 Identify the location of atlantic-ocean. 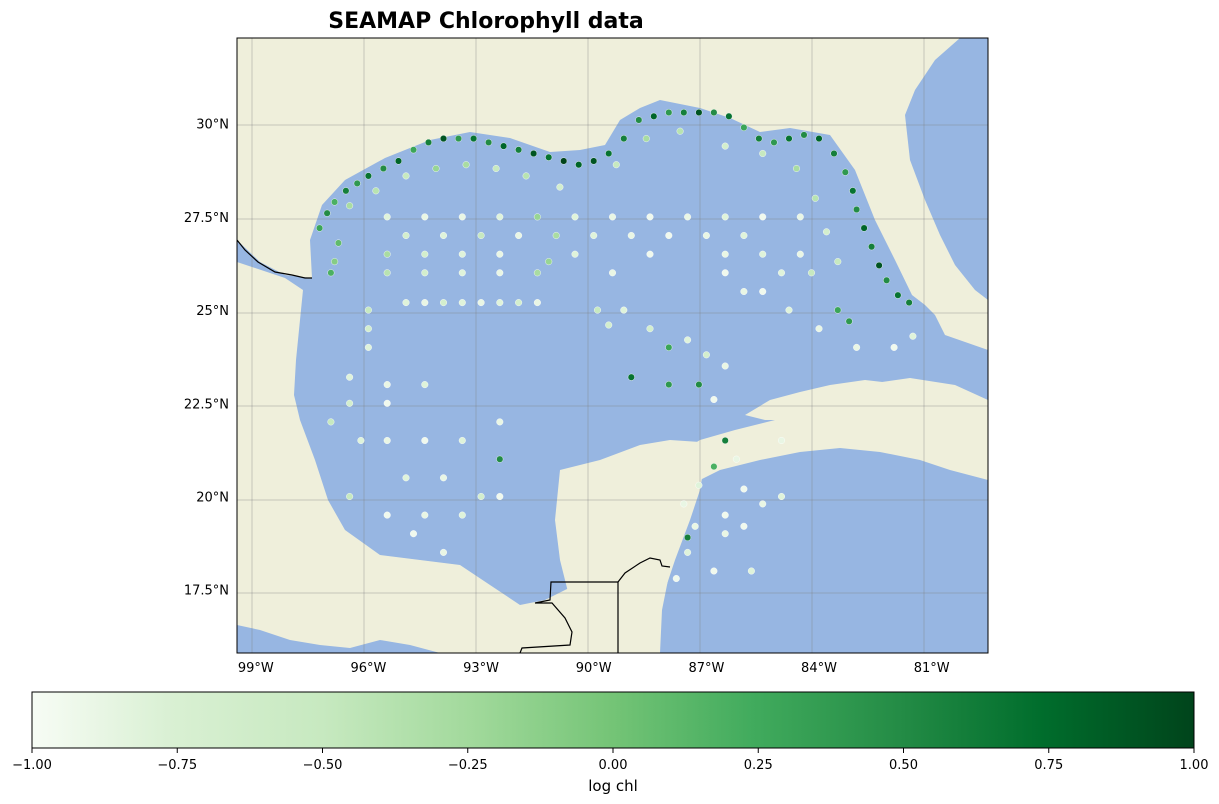
(946, 169).